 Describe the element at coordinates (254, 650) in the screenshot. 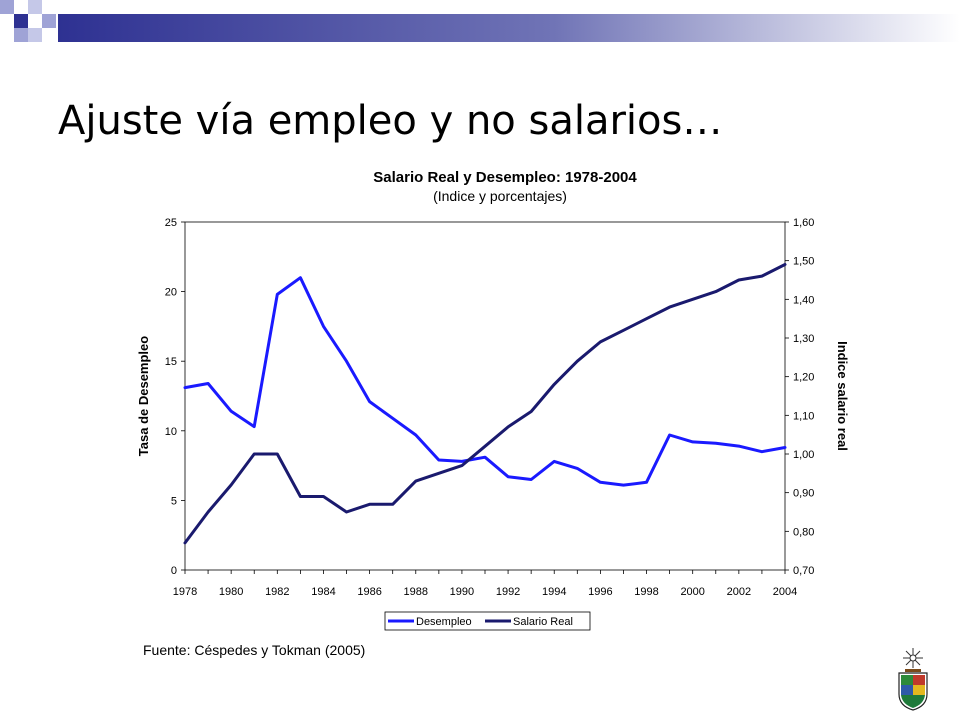

I see `source-note: Fuente: Céspedes y Tokman (2005)` at that location.